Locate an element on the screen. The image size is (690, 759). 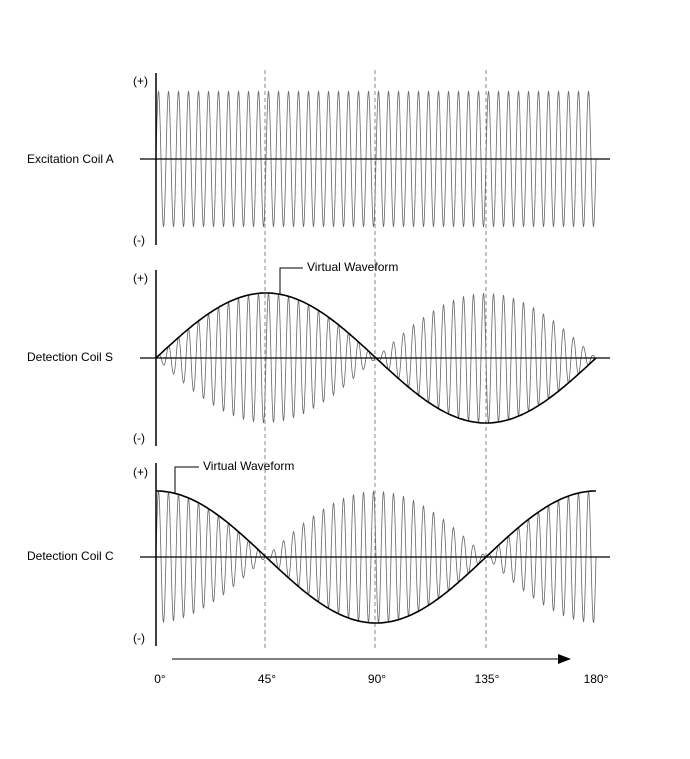
angle-label: 45° is located at coordinates (267, 679).